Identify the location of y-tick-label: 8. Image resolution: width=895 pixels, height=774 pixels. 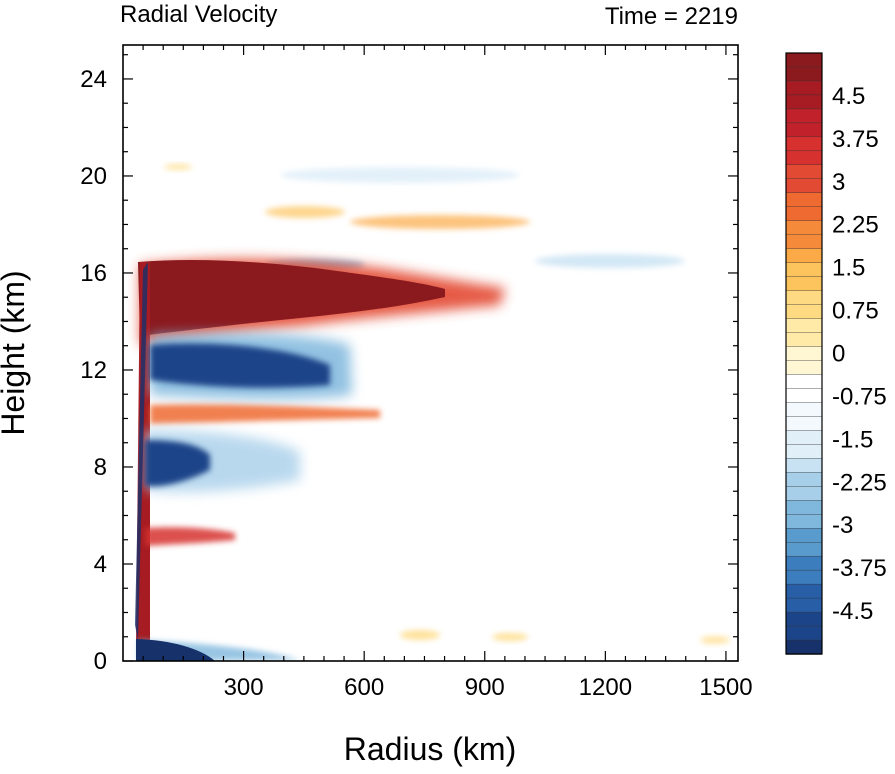
(100, 467).